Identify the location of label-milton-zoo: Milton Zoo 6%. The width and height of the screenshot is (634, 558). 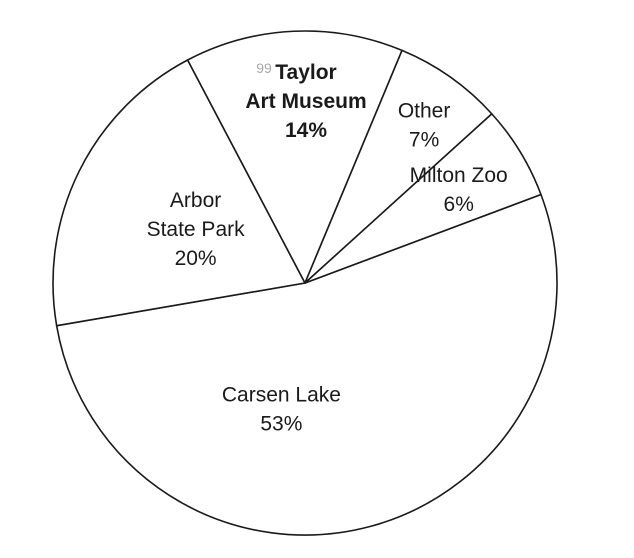
(459, 190).